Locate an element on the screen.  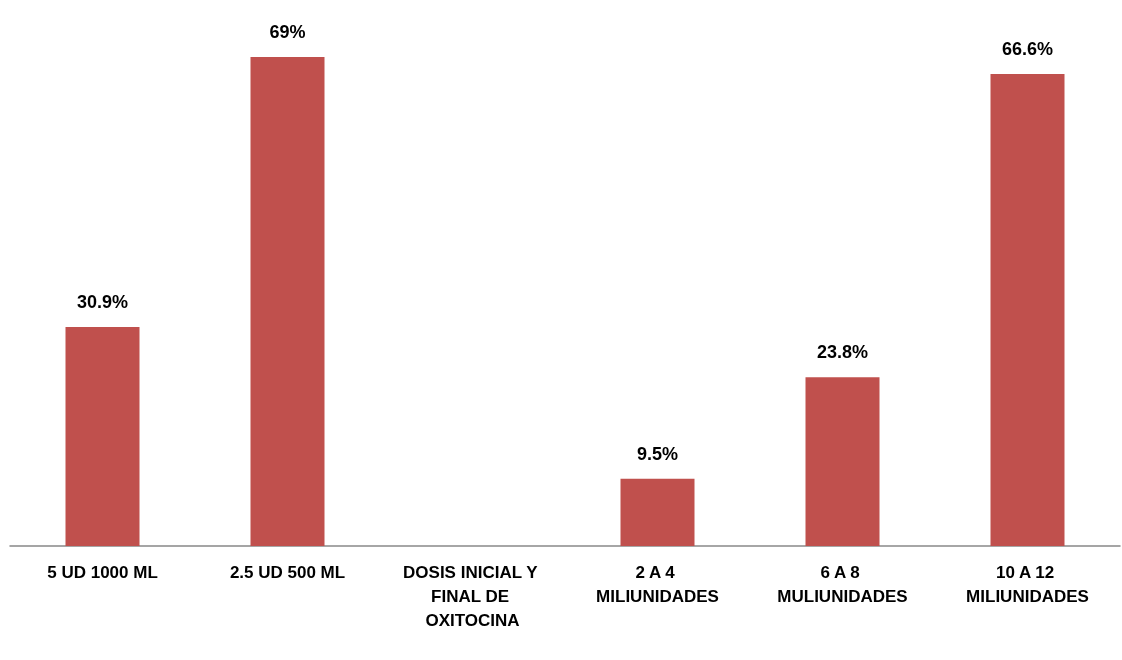
data-label: 66.6% is located at coordinates (1027, 49).